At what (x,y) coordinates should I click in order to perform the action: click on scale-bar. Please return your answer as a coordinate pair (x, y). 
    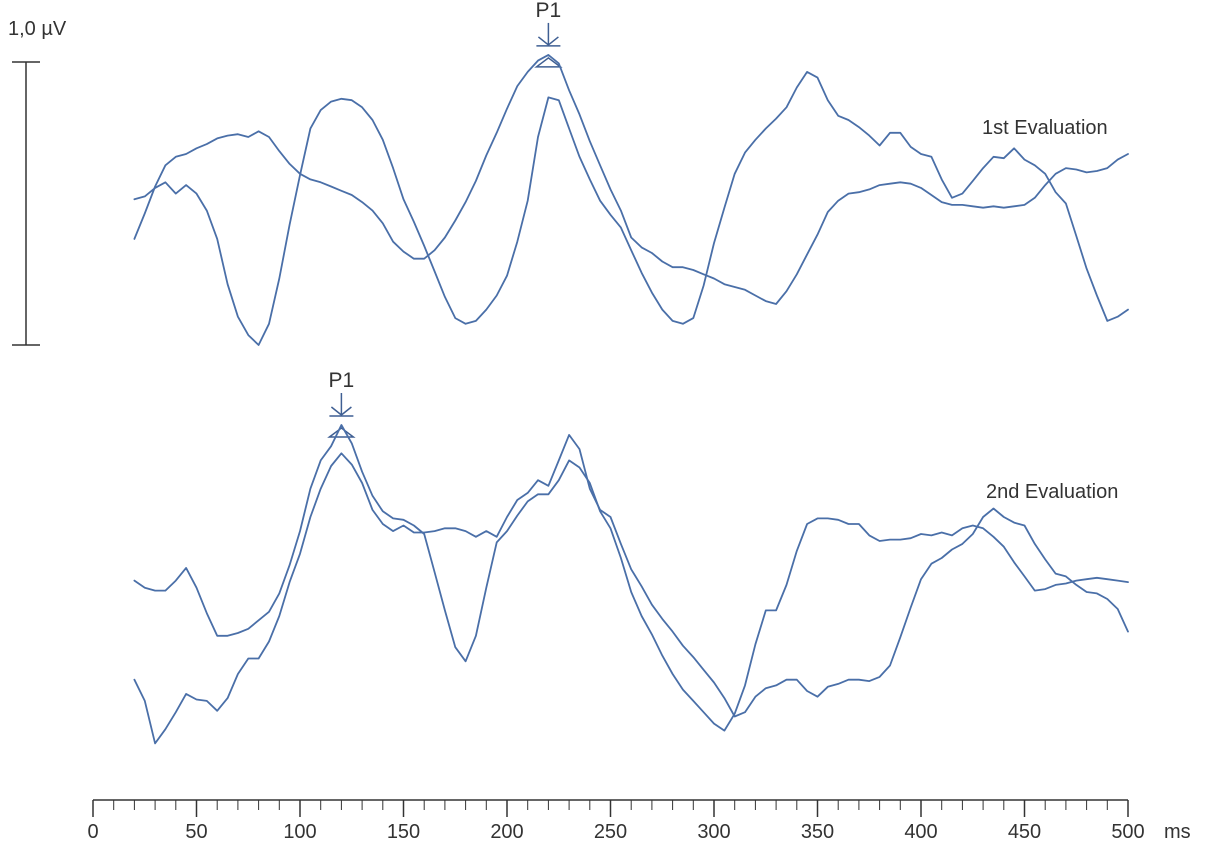
    Looking at the image, I should click on (26, 203).